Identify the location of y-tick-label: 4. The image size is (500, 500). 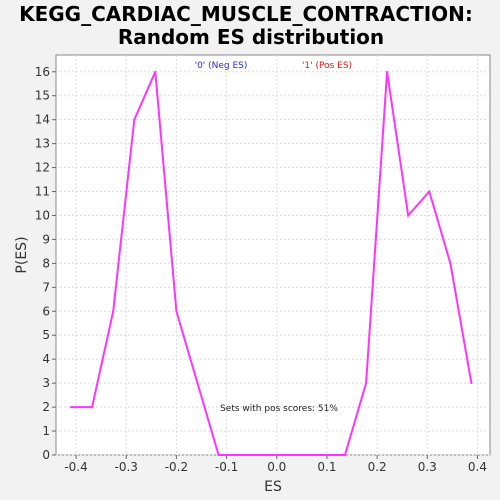
(46, 359).